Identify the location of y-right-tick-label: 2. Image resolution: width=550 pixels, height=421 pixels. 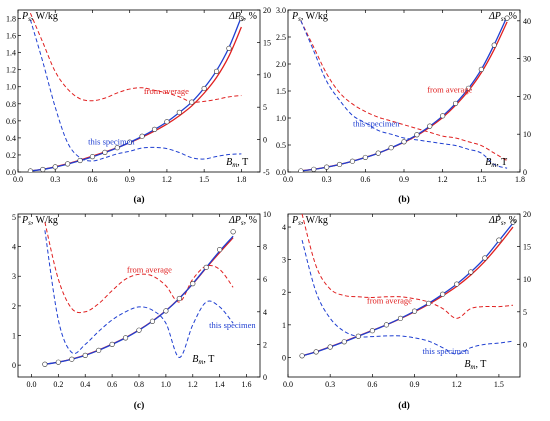
(265, 344).